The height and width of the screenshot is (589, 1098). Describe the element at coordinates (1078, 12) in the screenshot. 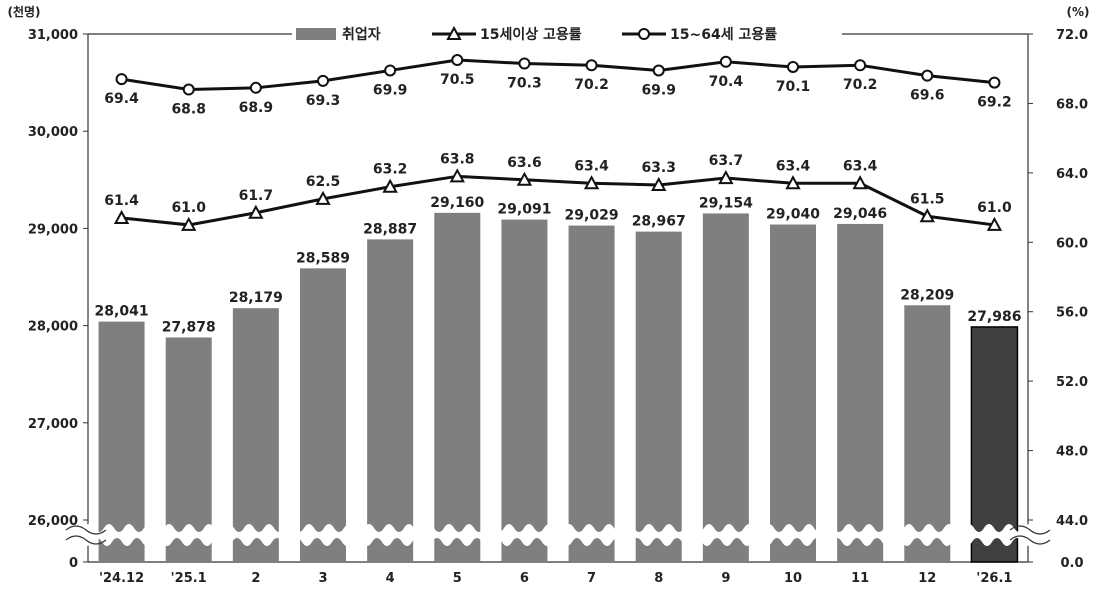

I see `y-right-unit: (%)` at that location.